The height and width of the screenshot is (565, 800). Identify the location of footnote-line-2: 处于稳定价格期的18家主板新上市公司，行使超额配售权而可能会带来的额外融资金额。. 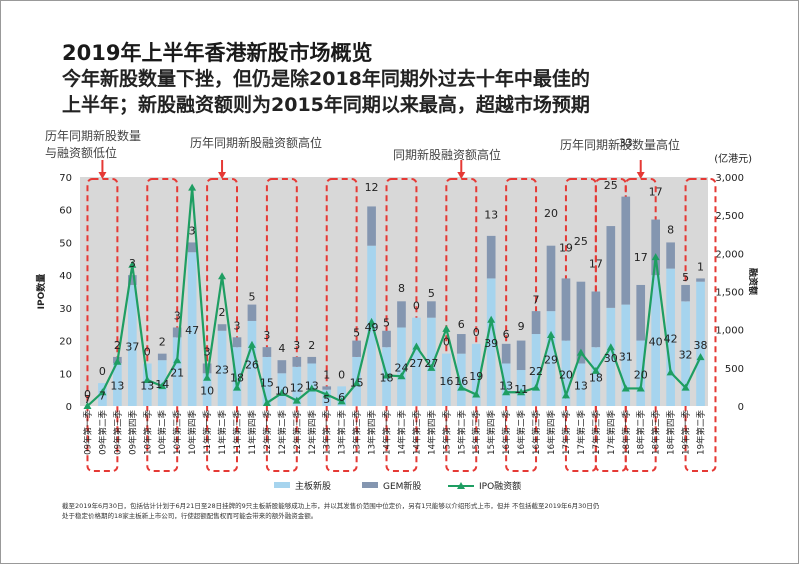
(190, 515).